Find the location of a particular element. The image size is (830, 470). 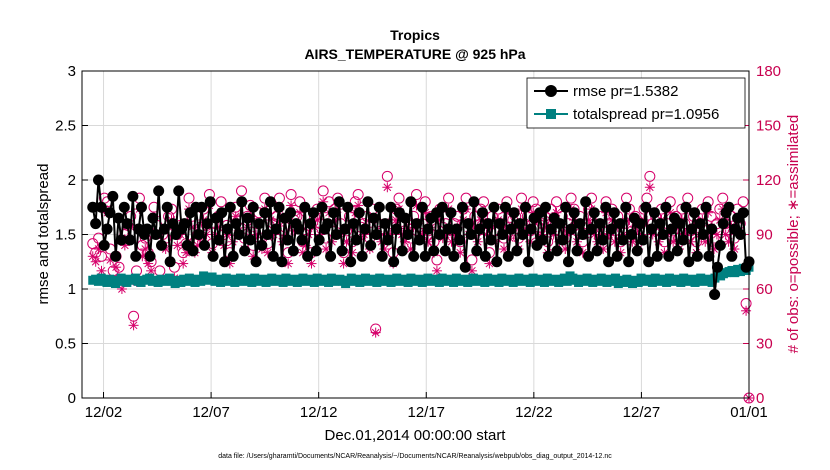

y-tick-label-right: 60 is located at coordinates (764, 289).